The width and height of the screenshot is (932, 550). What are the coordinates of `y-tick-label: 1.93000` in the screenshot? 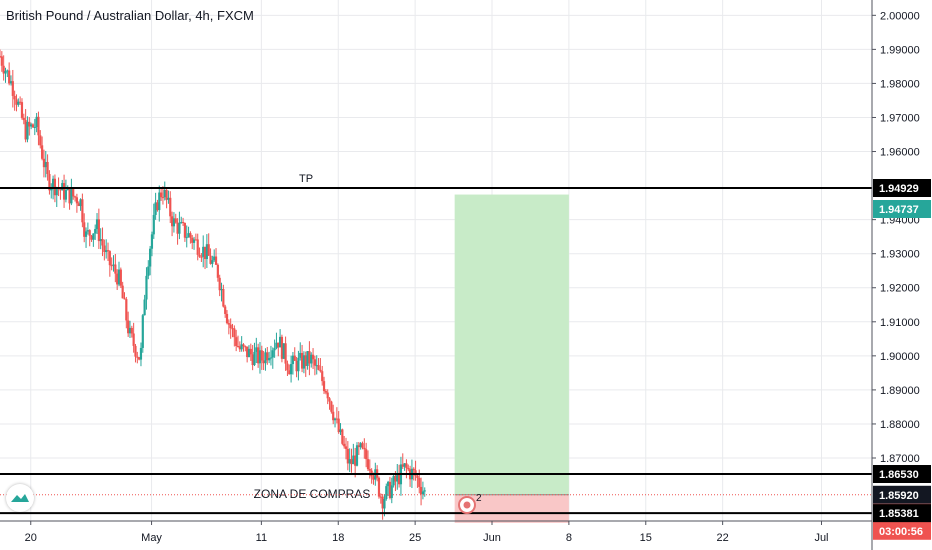 It's located at (900, 255).